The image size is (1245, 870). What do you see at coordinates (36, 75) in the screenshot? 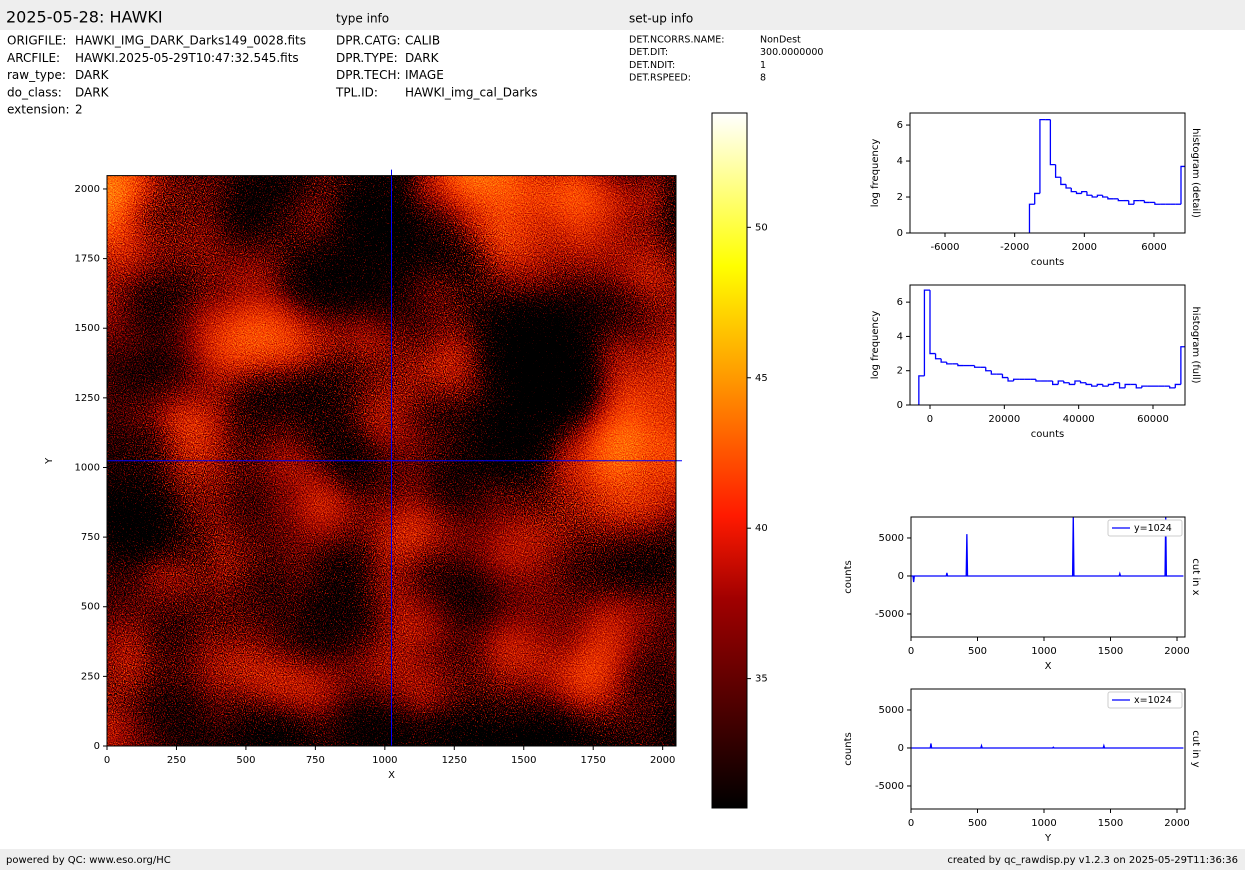
I see `info-label: raw_type:` at bounding box center [36, 75].